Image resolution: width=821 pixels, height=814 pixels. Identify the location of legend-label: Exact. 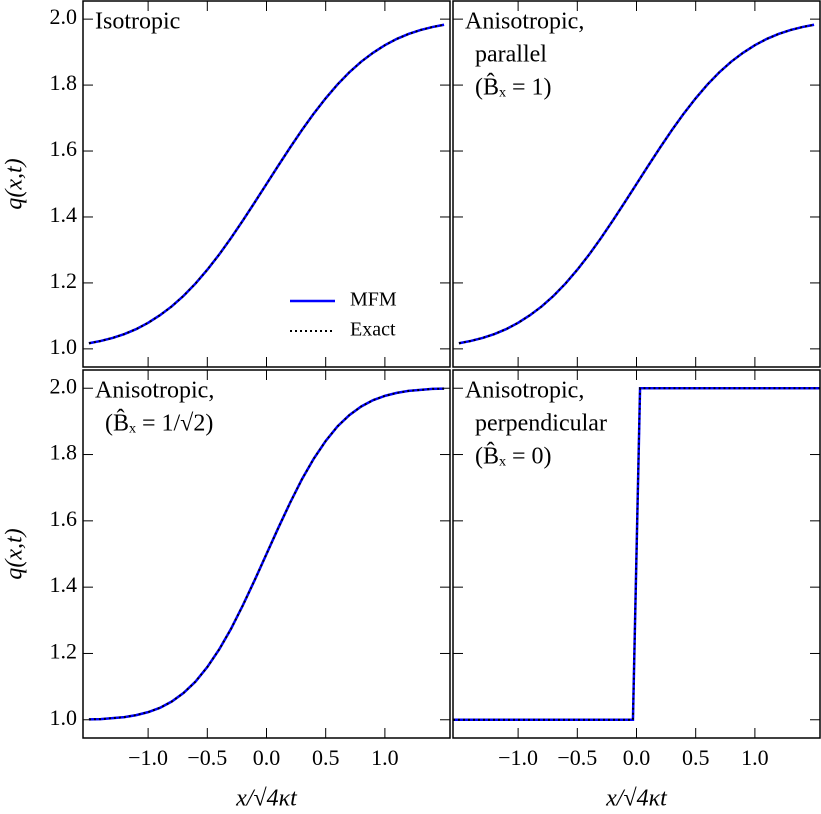
(373, 330).